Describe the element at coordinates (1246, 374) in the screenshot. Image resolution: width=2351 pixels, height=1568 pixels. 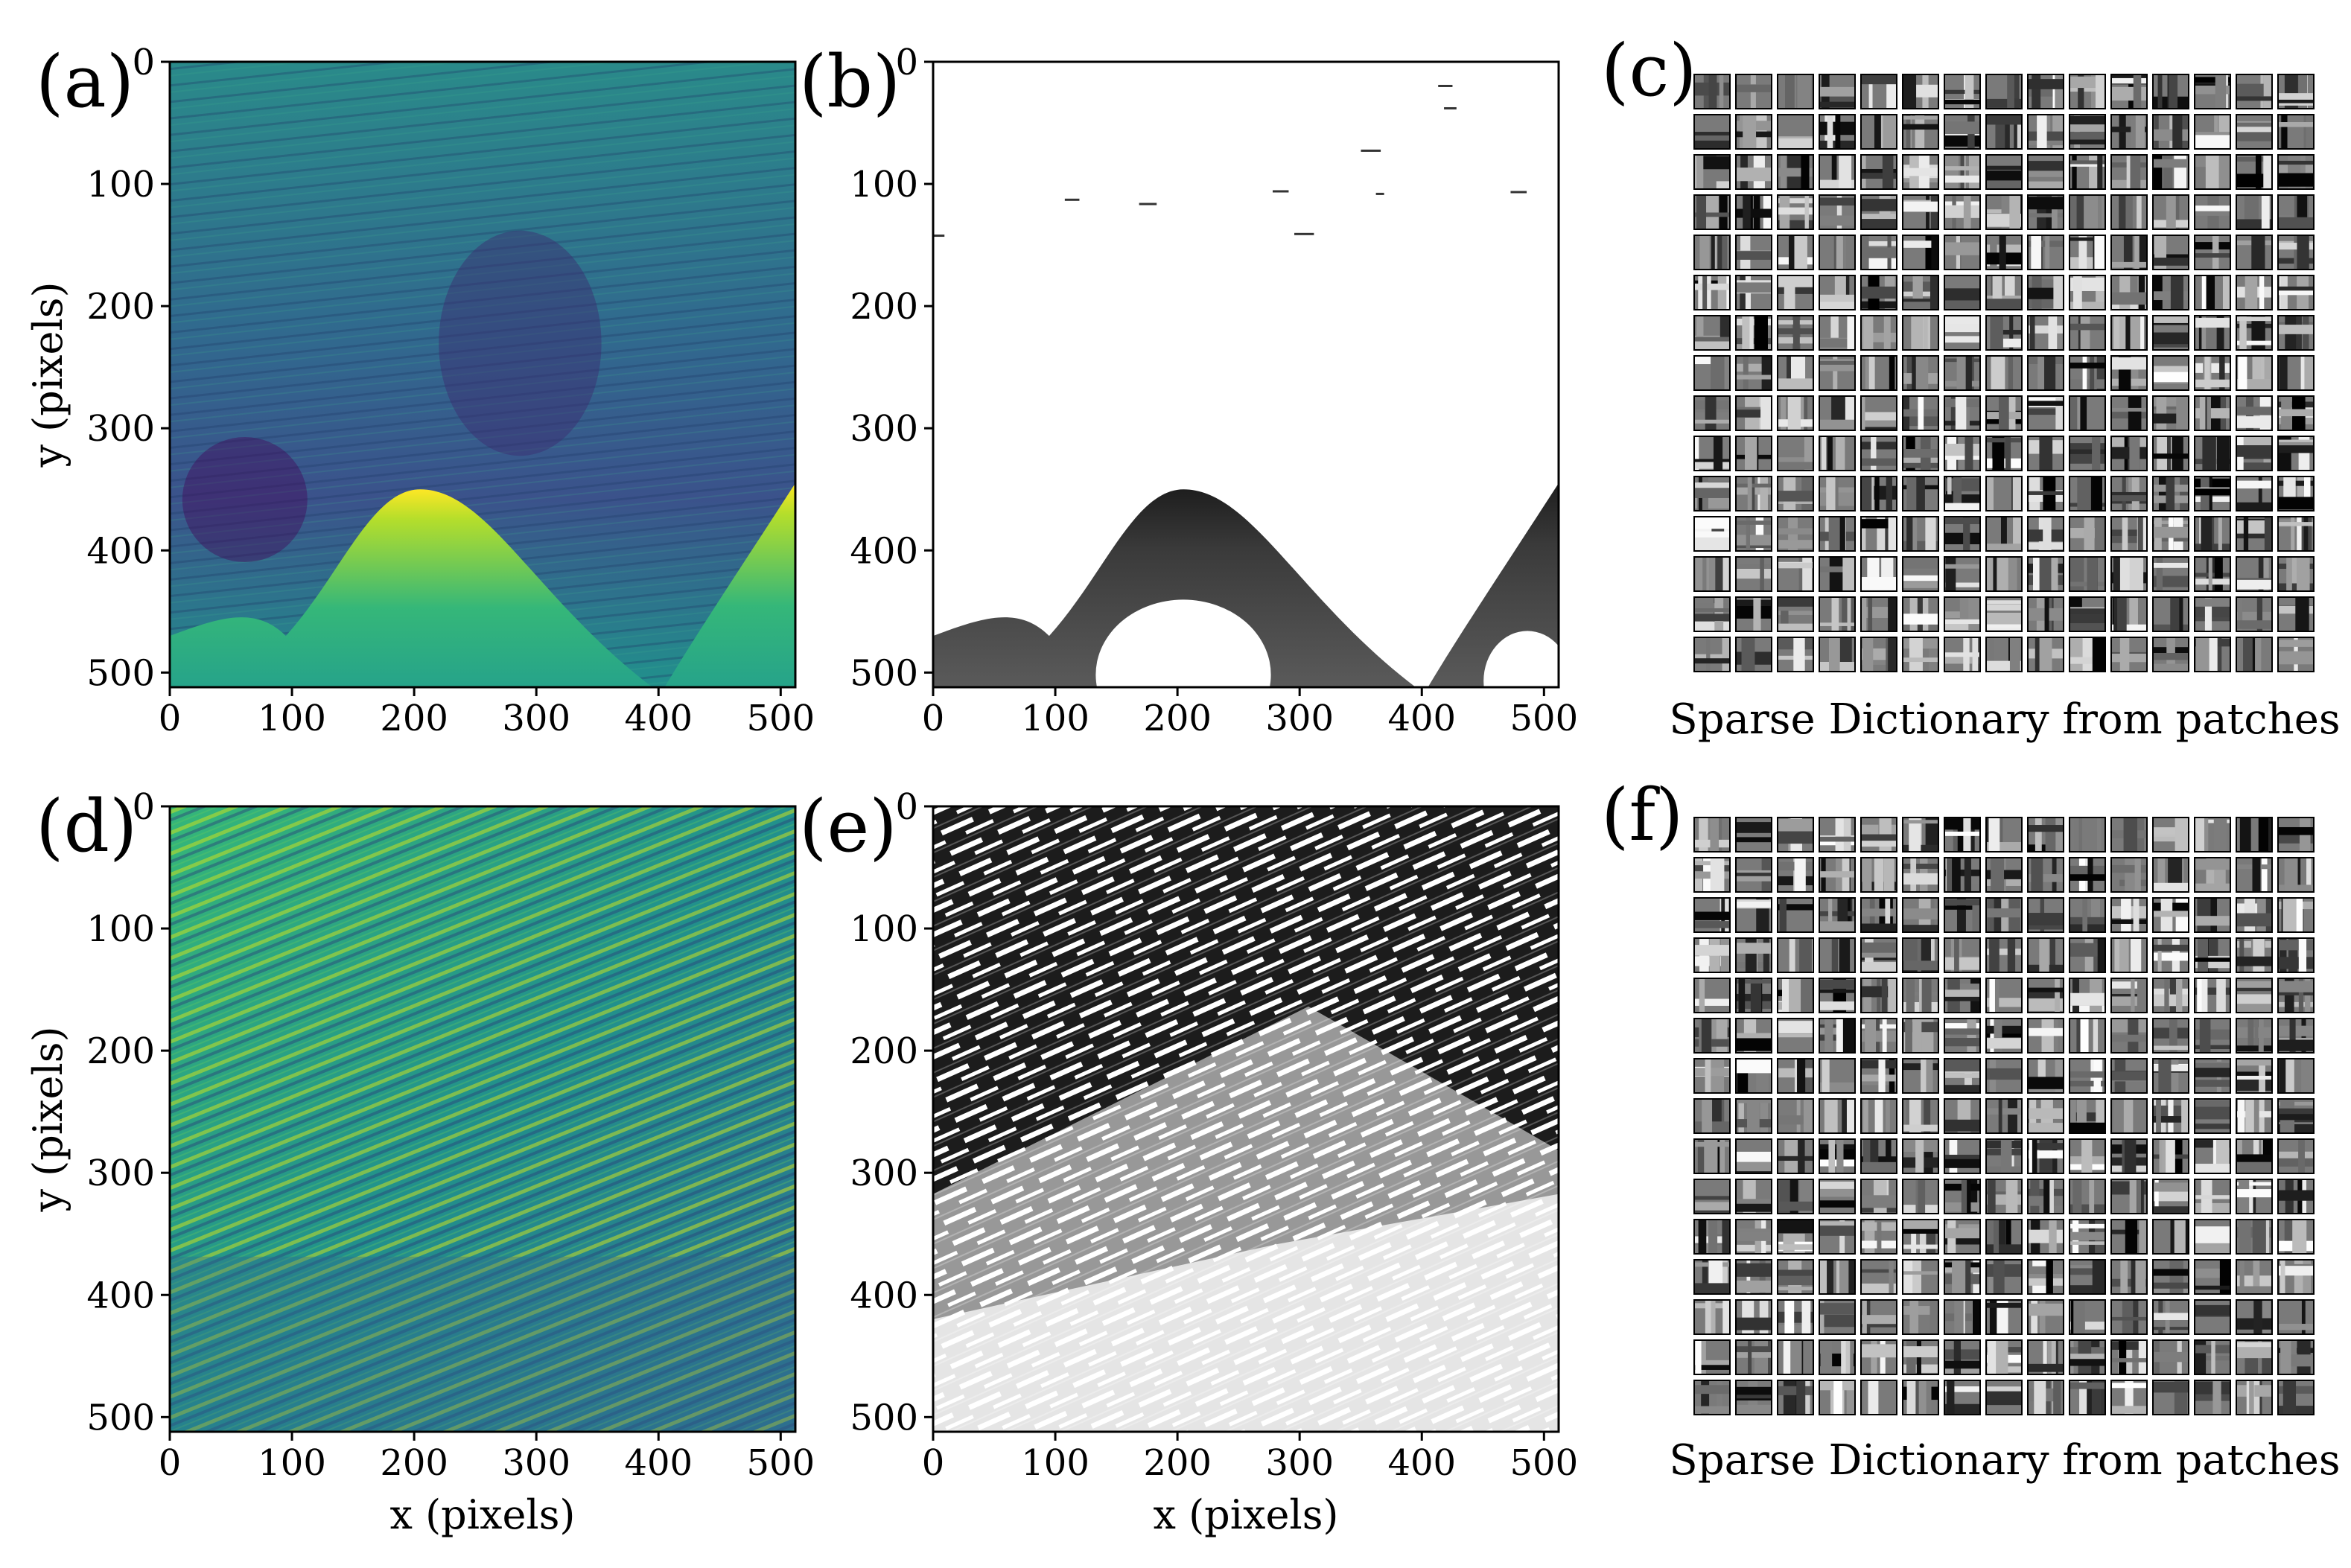
I see `axes-frame-b` at that location.